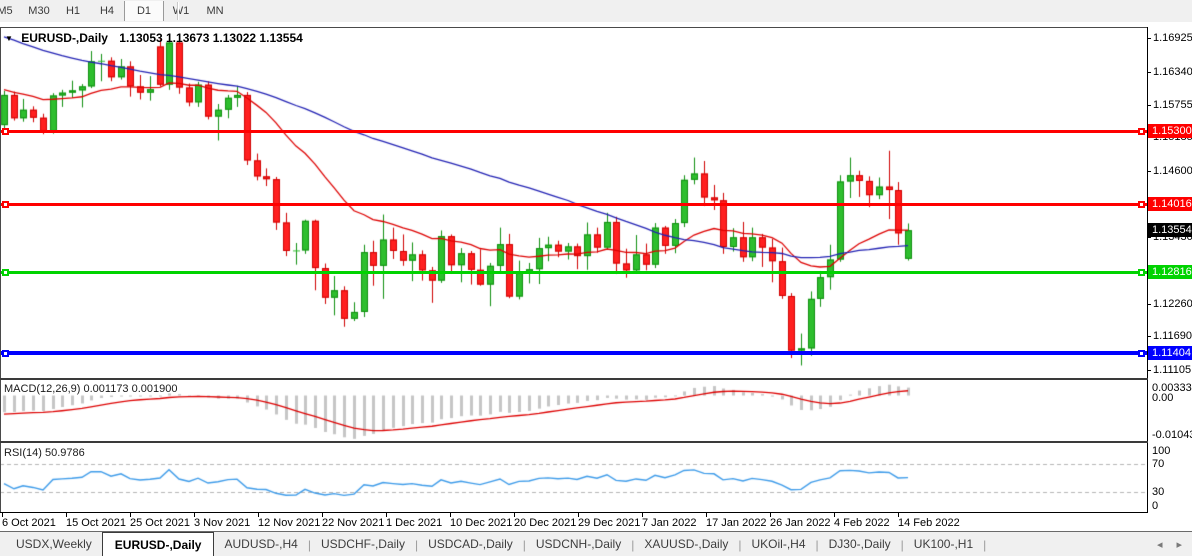 The height and width of the screenshot is (556, 1192). Describe the element at coordinates (573, 272) in the screenshot. I see `support-line` at that location.